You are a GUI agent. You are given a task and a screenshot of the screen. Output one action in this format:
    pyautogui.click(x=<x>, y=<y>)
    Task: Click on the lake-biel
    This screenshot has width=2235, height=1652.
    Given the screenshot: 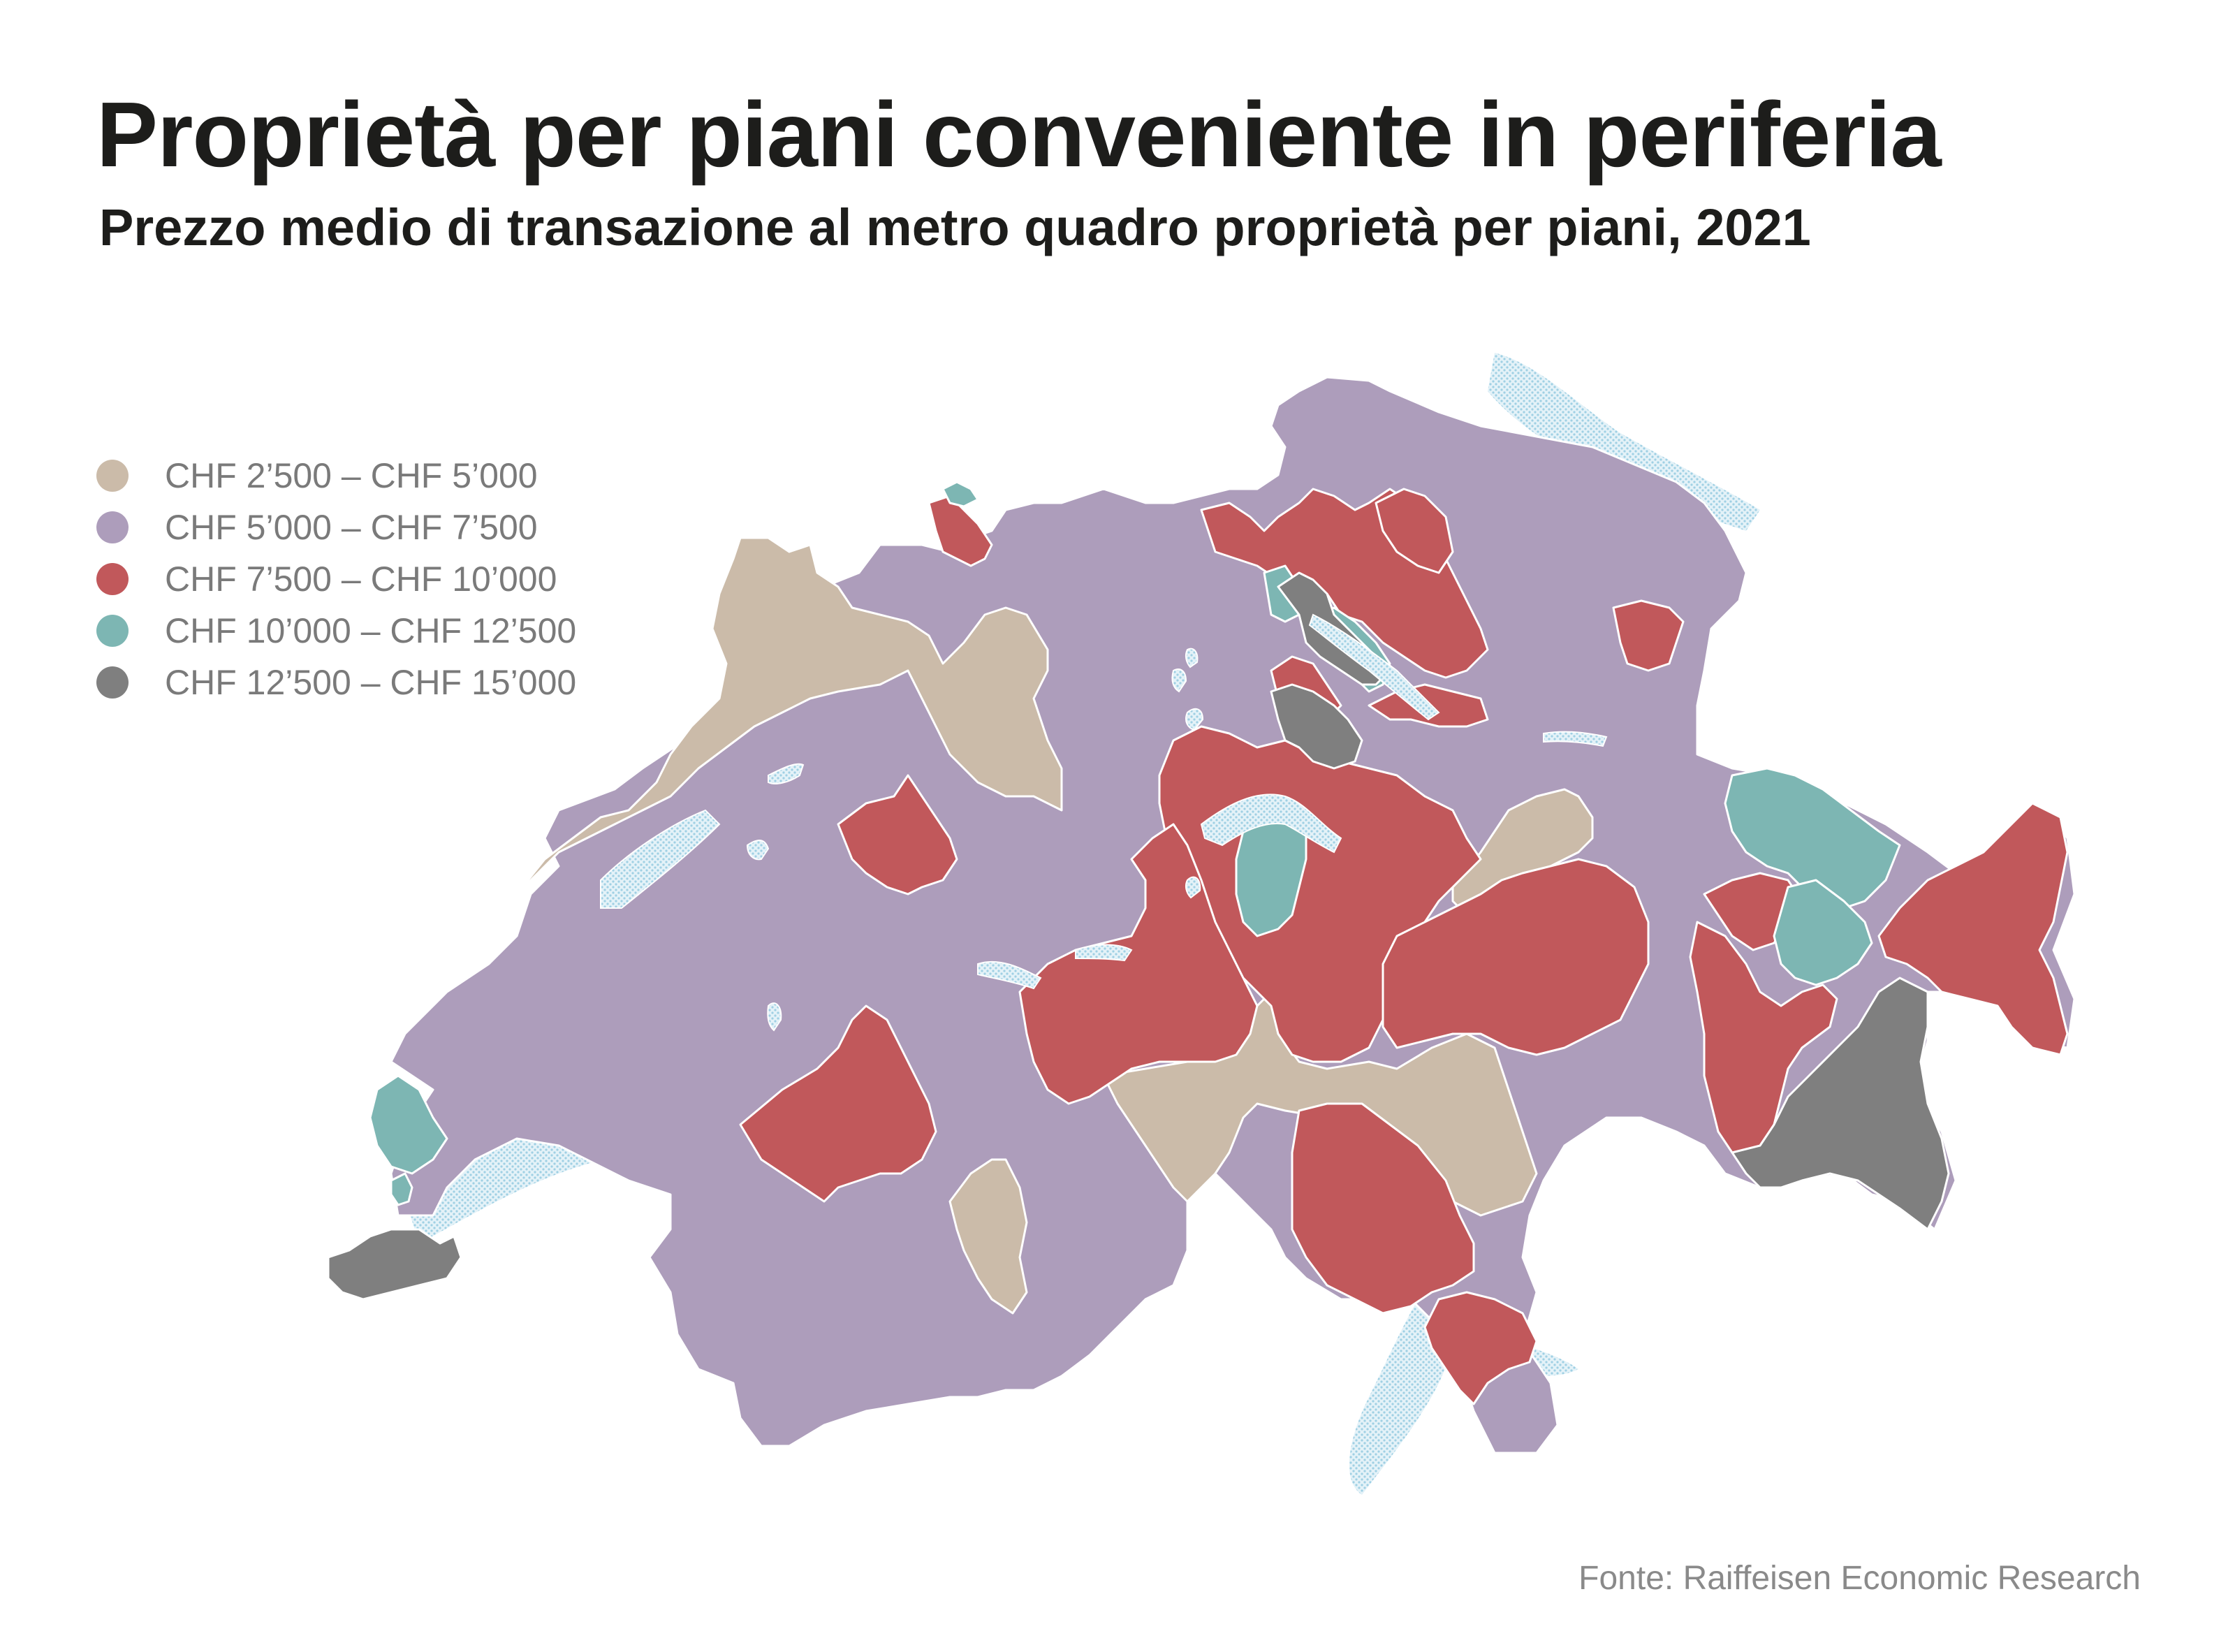 What is the action you would take?
    pyautogui.click(x=786, y=773)
    